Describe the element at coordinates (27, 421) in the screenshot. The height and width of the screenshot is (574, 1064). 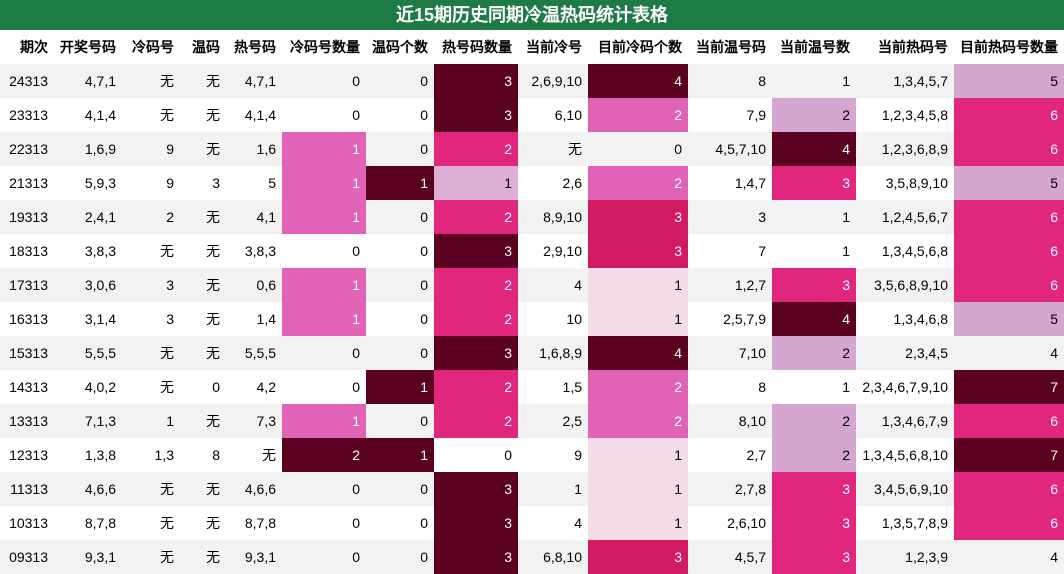
I see `cell-period: 13313` at that location.